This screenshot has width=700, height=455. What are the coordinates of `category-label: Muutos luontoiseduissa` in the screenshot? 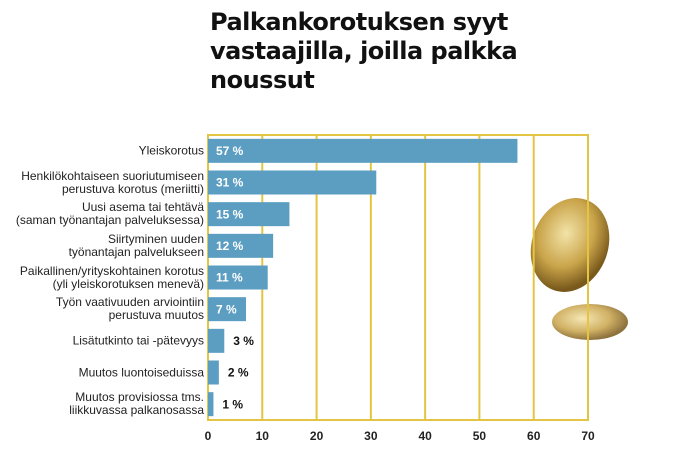 It's located at (141, 372).